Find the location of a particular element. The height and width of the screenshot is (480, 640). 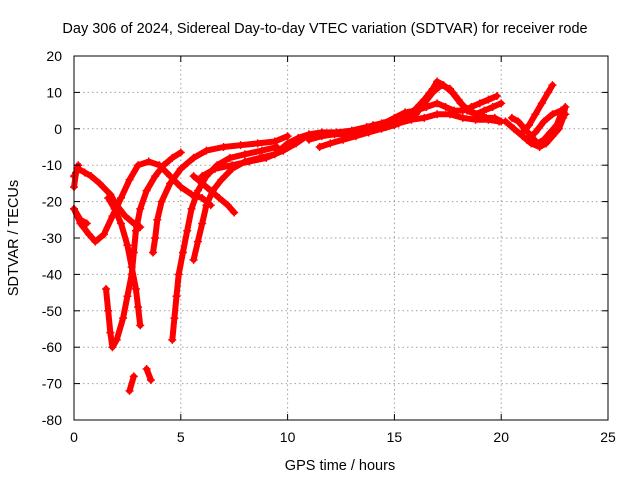

series-track-line is located at coordinates (294, 189).